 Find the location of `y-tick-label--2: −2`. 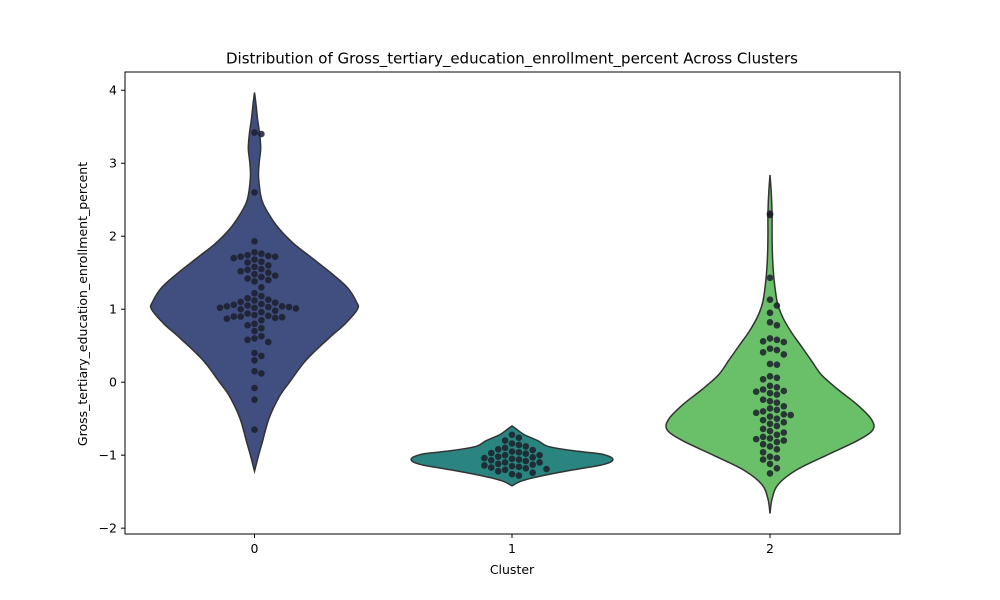

y-tick-label--2: −2 is located at coordinates (108, 528).